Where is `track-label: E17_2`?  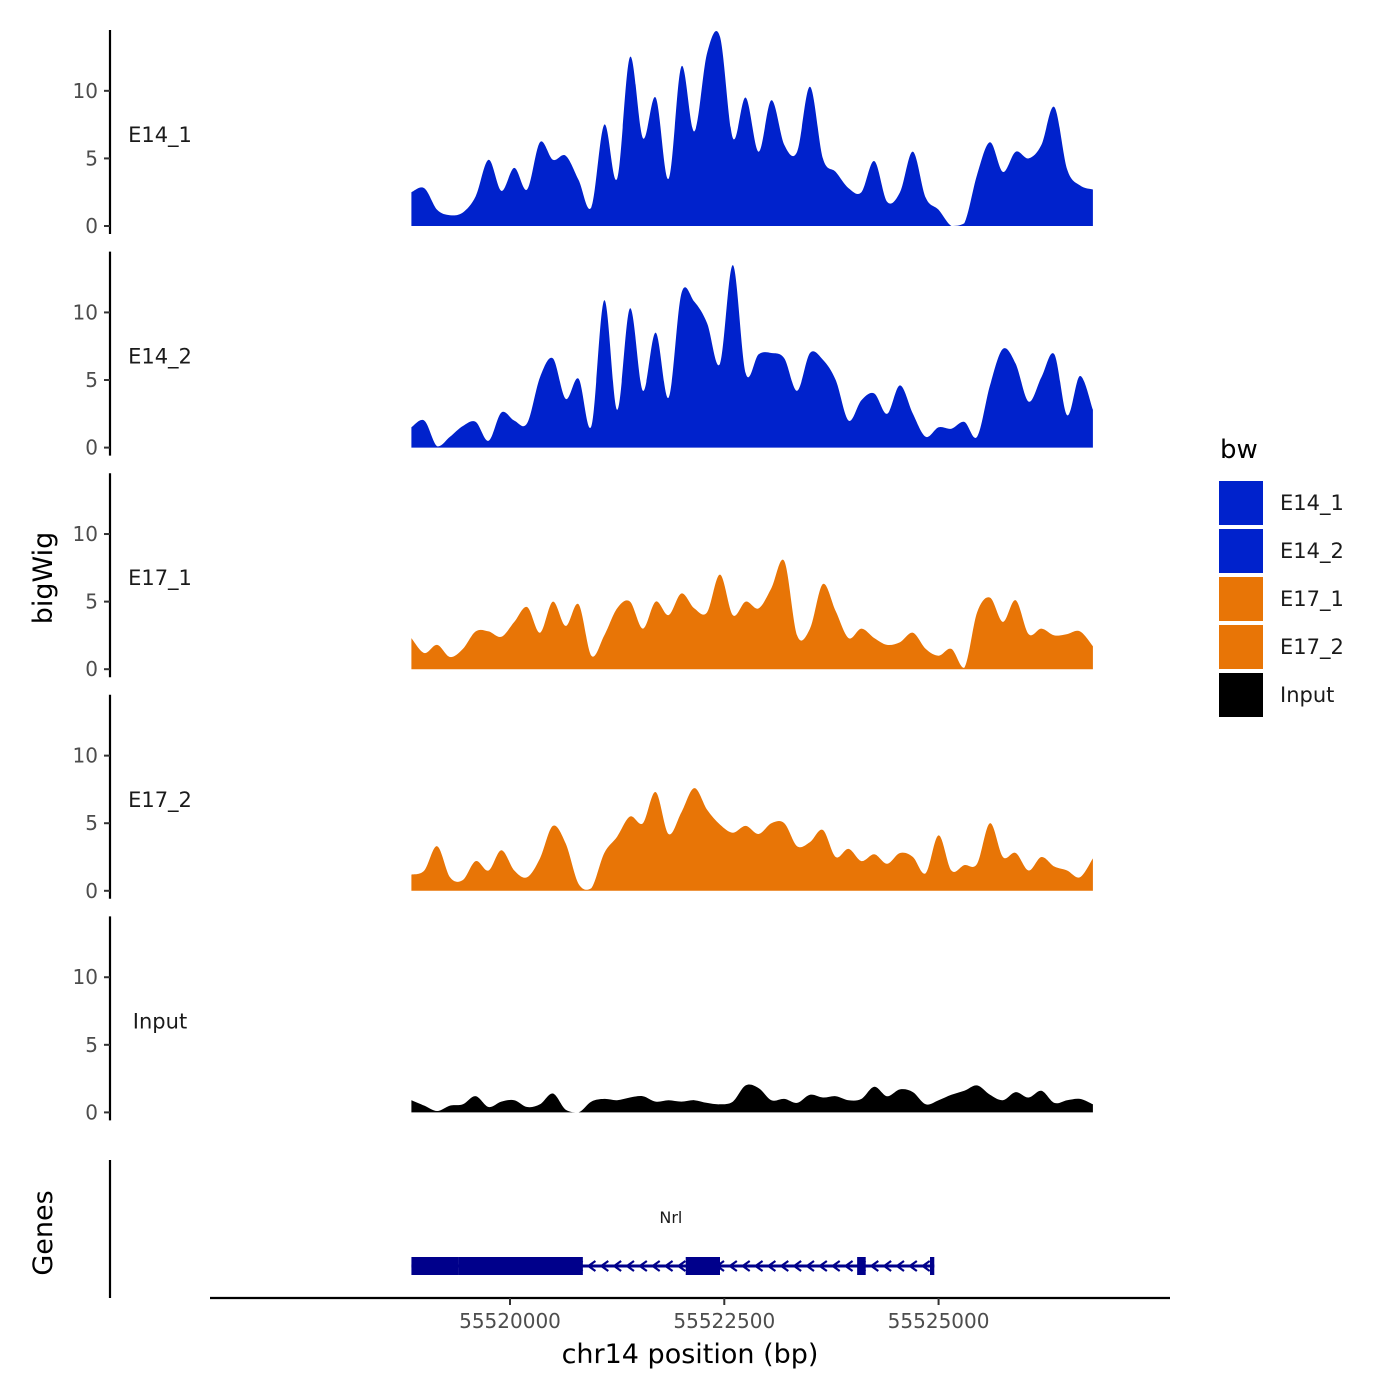 track-label: E17_2 is located at coordinates (160, 800).